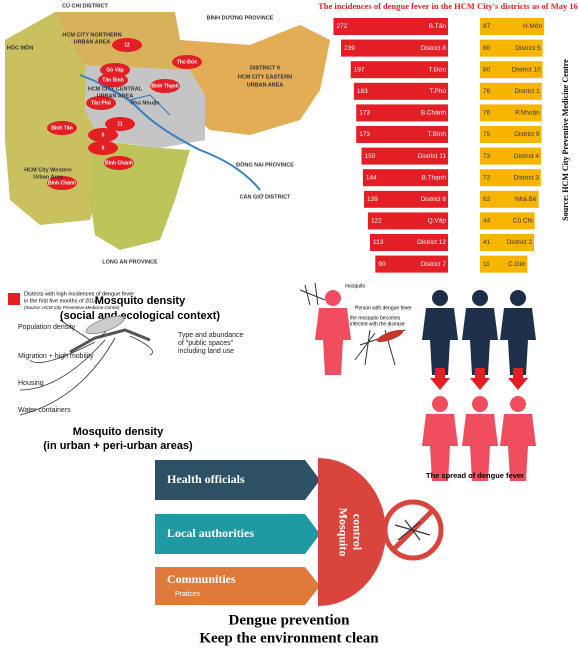 The image size is (578, 650). Describe the element at coordinates (382, 264) in the screenshot. I see `value-label: 90` at that location.